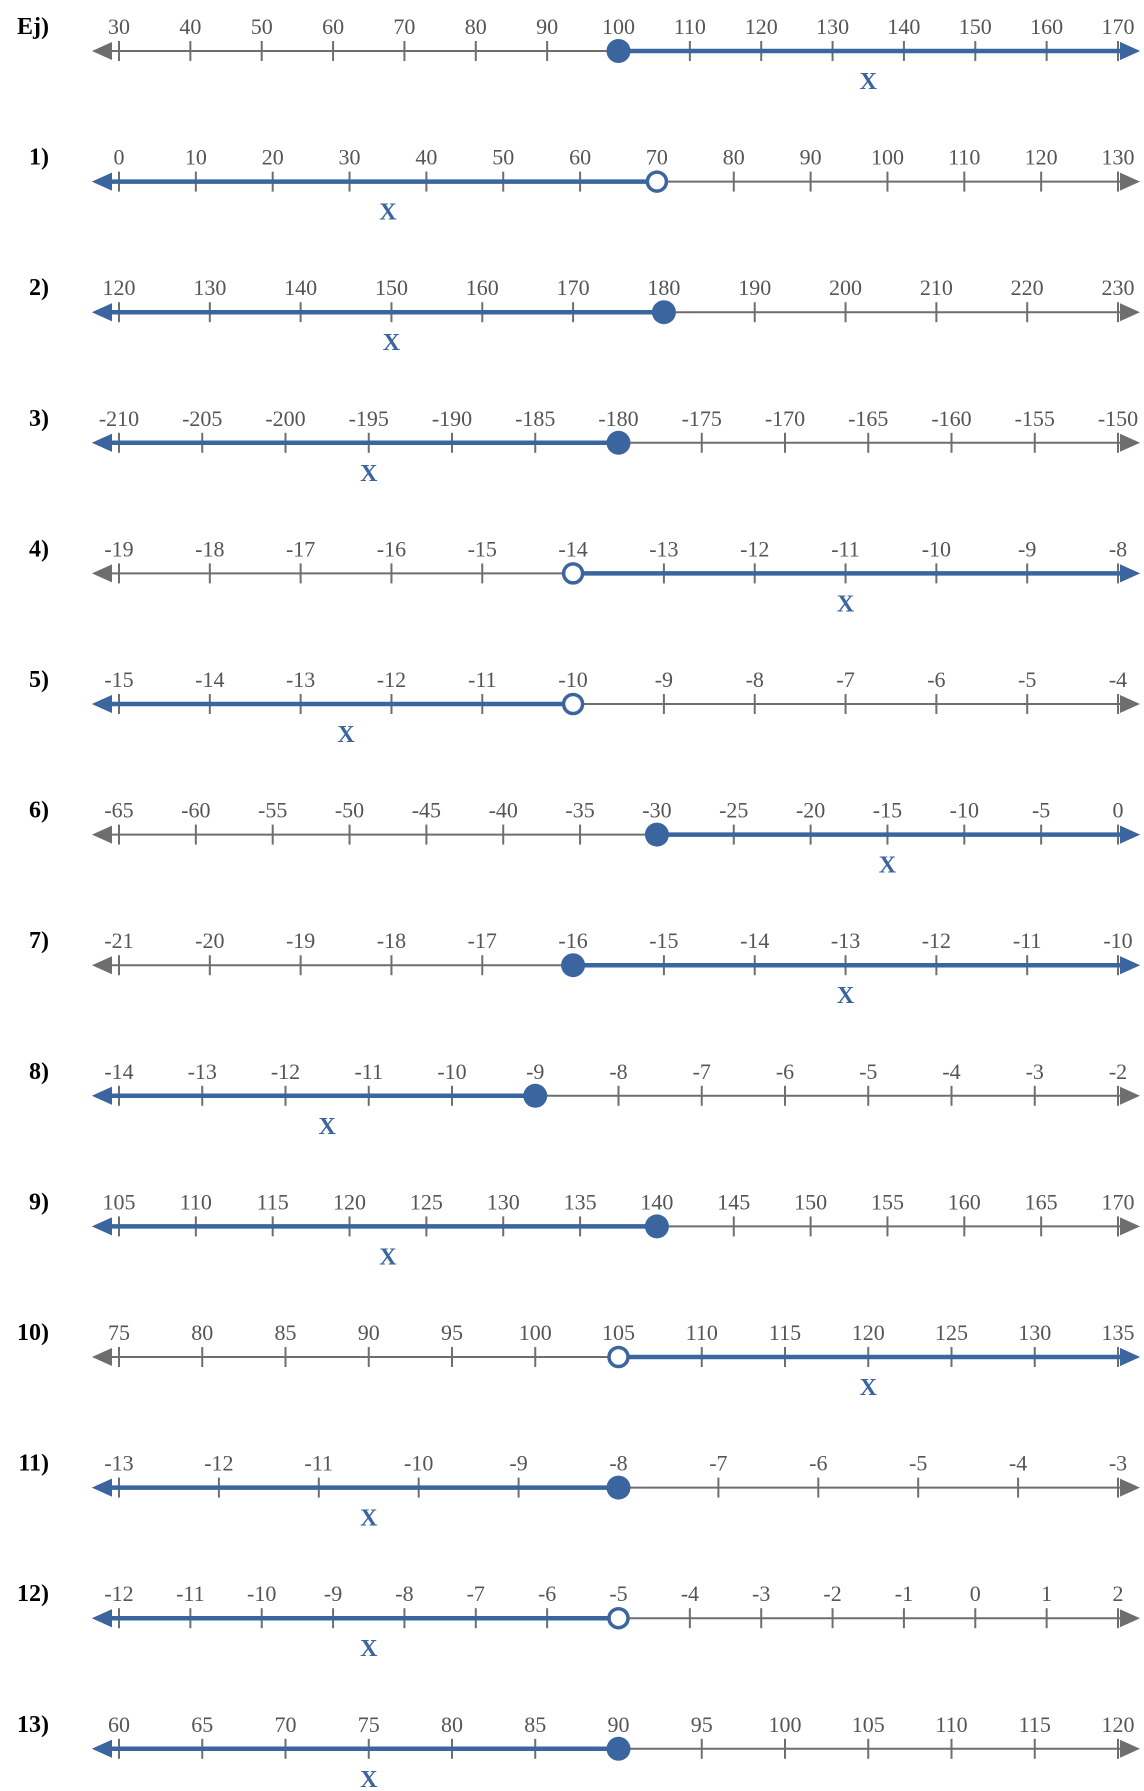 The height and width of the screenshot is (1791, 1144). Describe the element at coordinates (584, 707) in the screenshot. I see `number-line-5: 5) -15 -14 -13 -12 -11 -10 -9 -8 -7 -6 -5 -4 X` at that location.